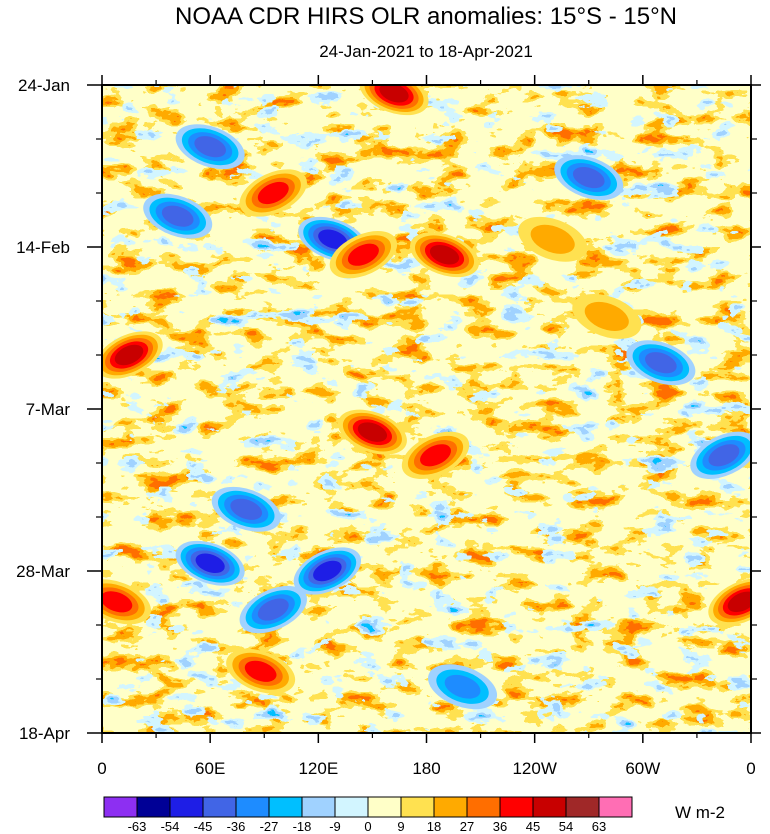 The width and height of the screenshot is (770, 834). What do you see at coordinates (44, 85) in the screenshot?
I see `y-tick-label: 24-Jan` at bounding box center [44, 85].